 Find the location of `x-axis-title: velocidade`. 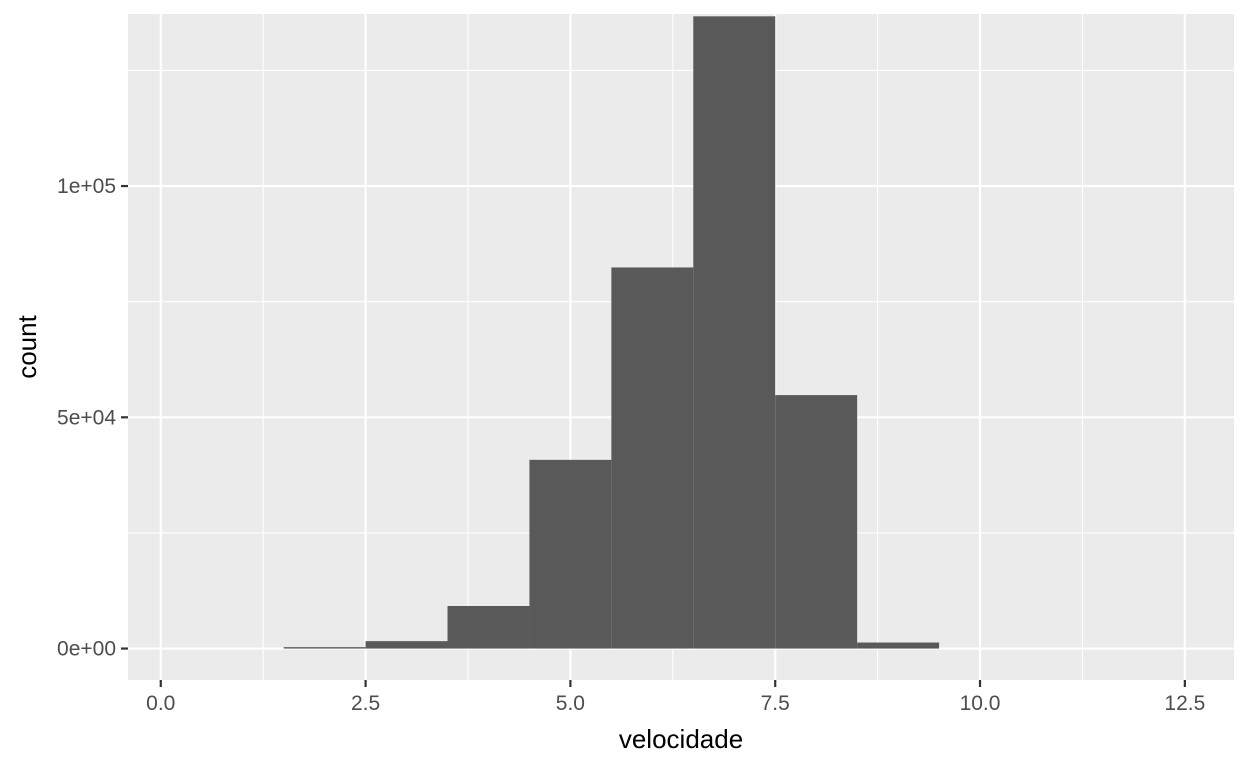

x-axis-title: velocidade is located at coordinates (681, 739).